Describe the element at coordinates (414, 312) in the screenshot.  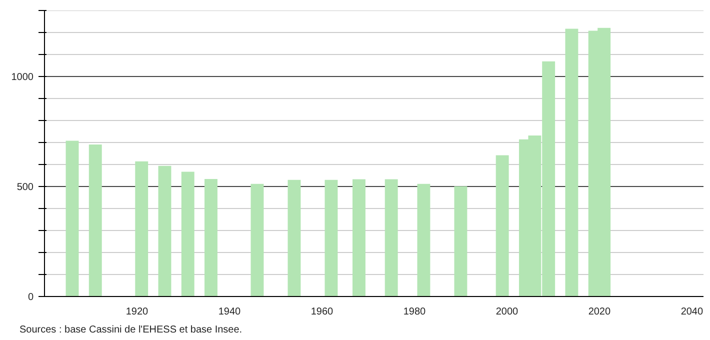
I see `x-tick-label: 1980` at that location.